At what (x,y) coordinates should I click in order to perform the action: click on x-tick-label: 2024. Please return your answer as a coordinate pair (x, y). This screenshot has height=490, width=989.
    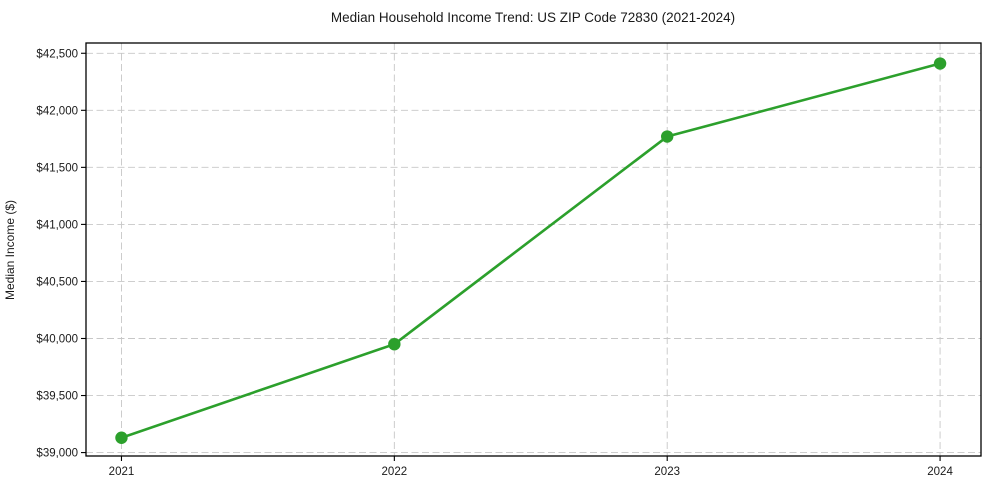
    Looking at the image, I should click on (940, 472).